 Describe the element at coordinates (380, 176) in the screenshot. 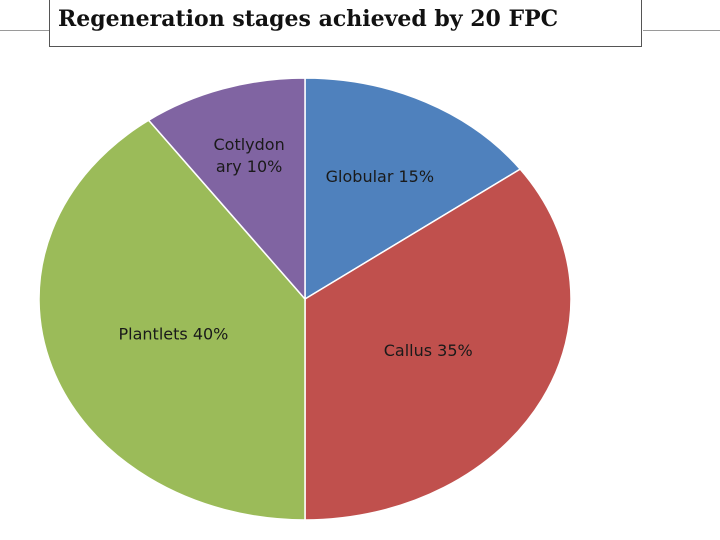

I see `slice-label-globular: Globular 15%` at that location.